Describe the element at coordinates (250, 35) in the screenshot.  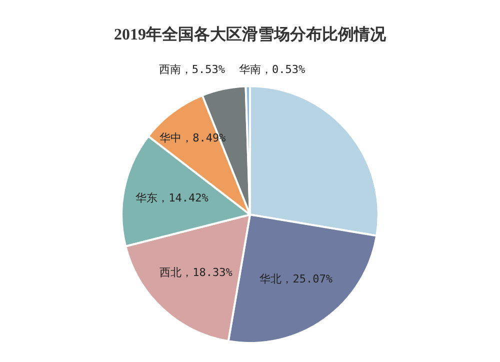
I see `chart-title: 2019年全国各大区滑雪场分布比例情况` at that location.